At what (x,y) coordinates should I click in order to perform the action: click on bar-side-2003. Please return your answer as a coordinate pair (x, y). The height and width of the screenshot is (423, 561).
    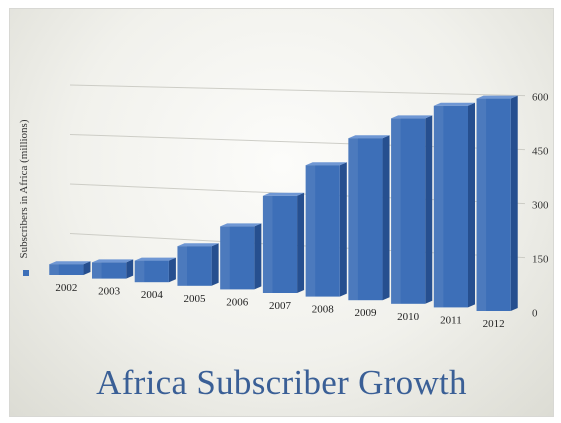
    Looking at the image, I should click on (130, 269).